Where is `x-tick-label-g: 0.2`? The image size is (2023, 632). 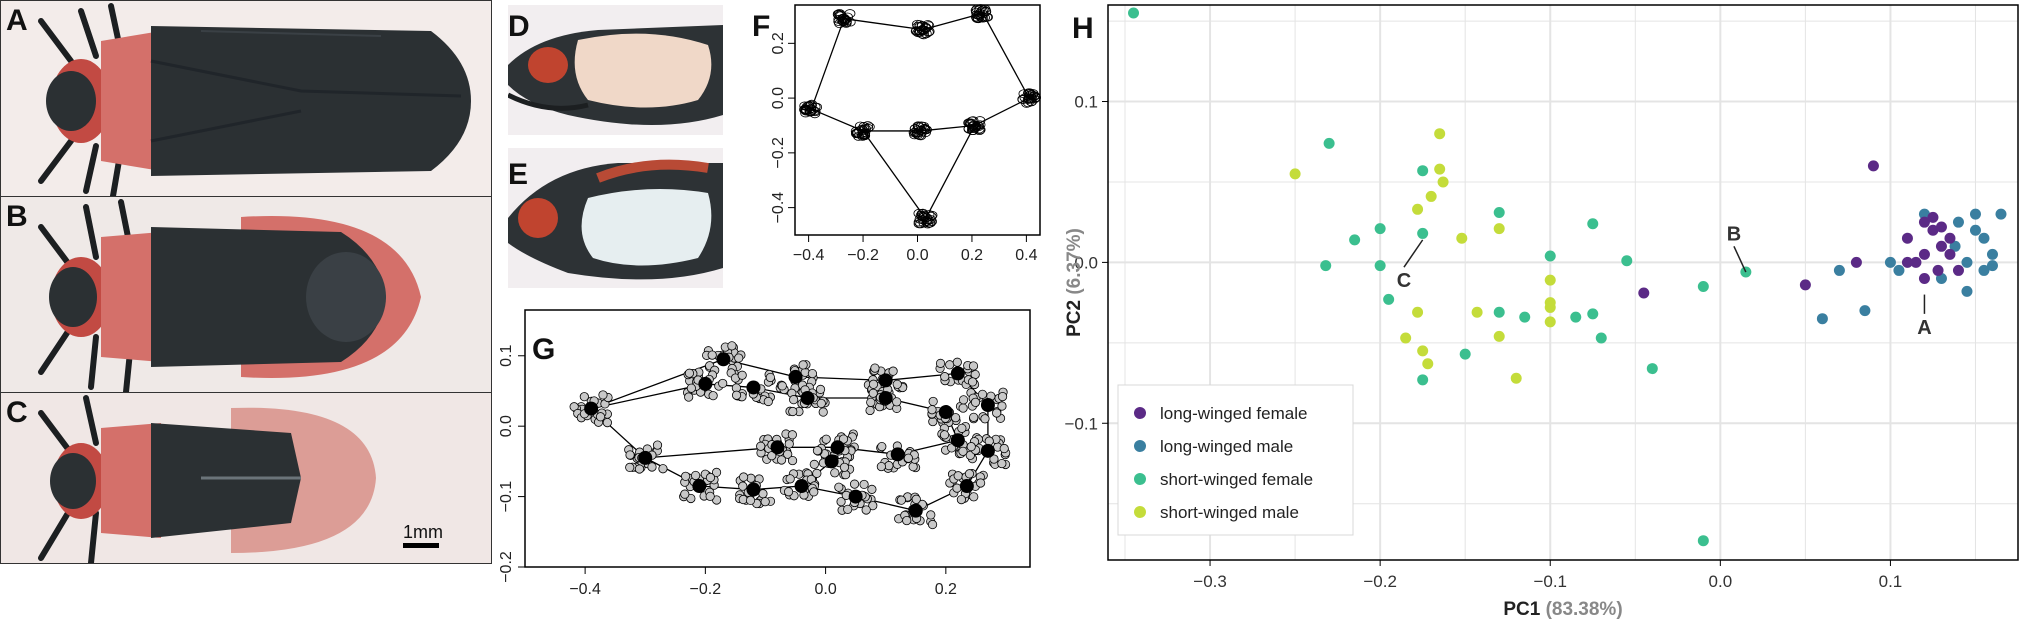
x-tick-label-g: 0.2 is located at coordinates (946, 589).